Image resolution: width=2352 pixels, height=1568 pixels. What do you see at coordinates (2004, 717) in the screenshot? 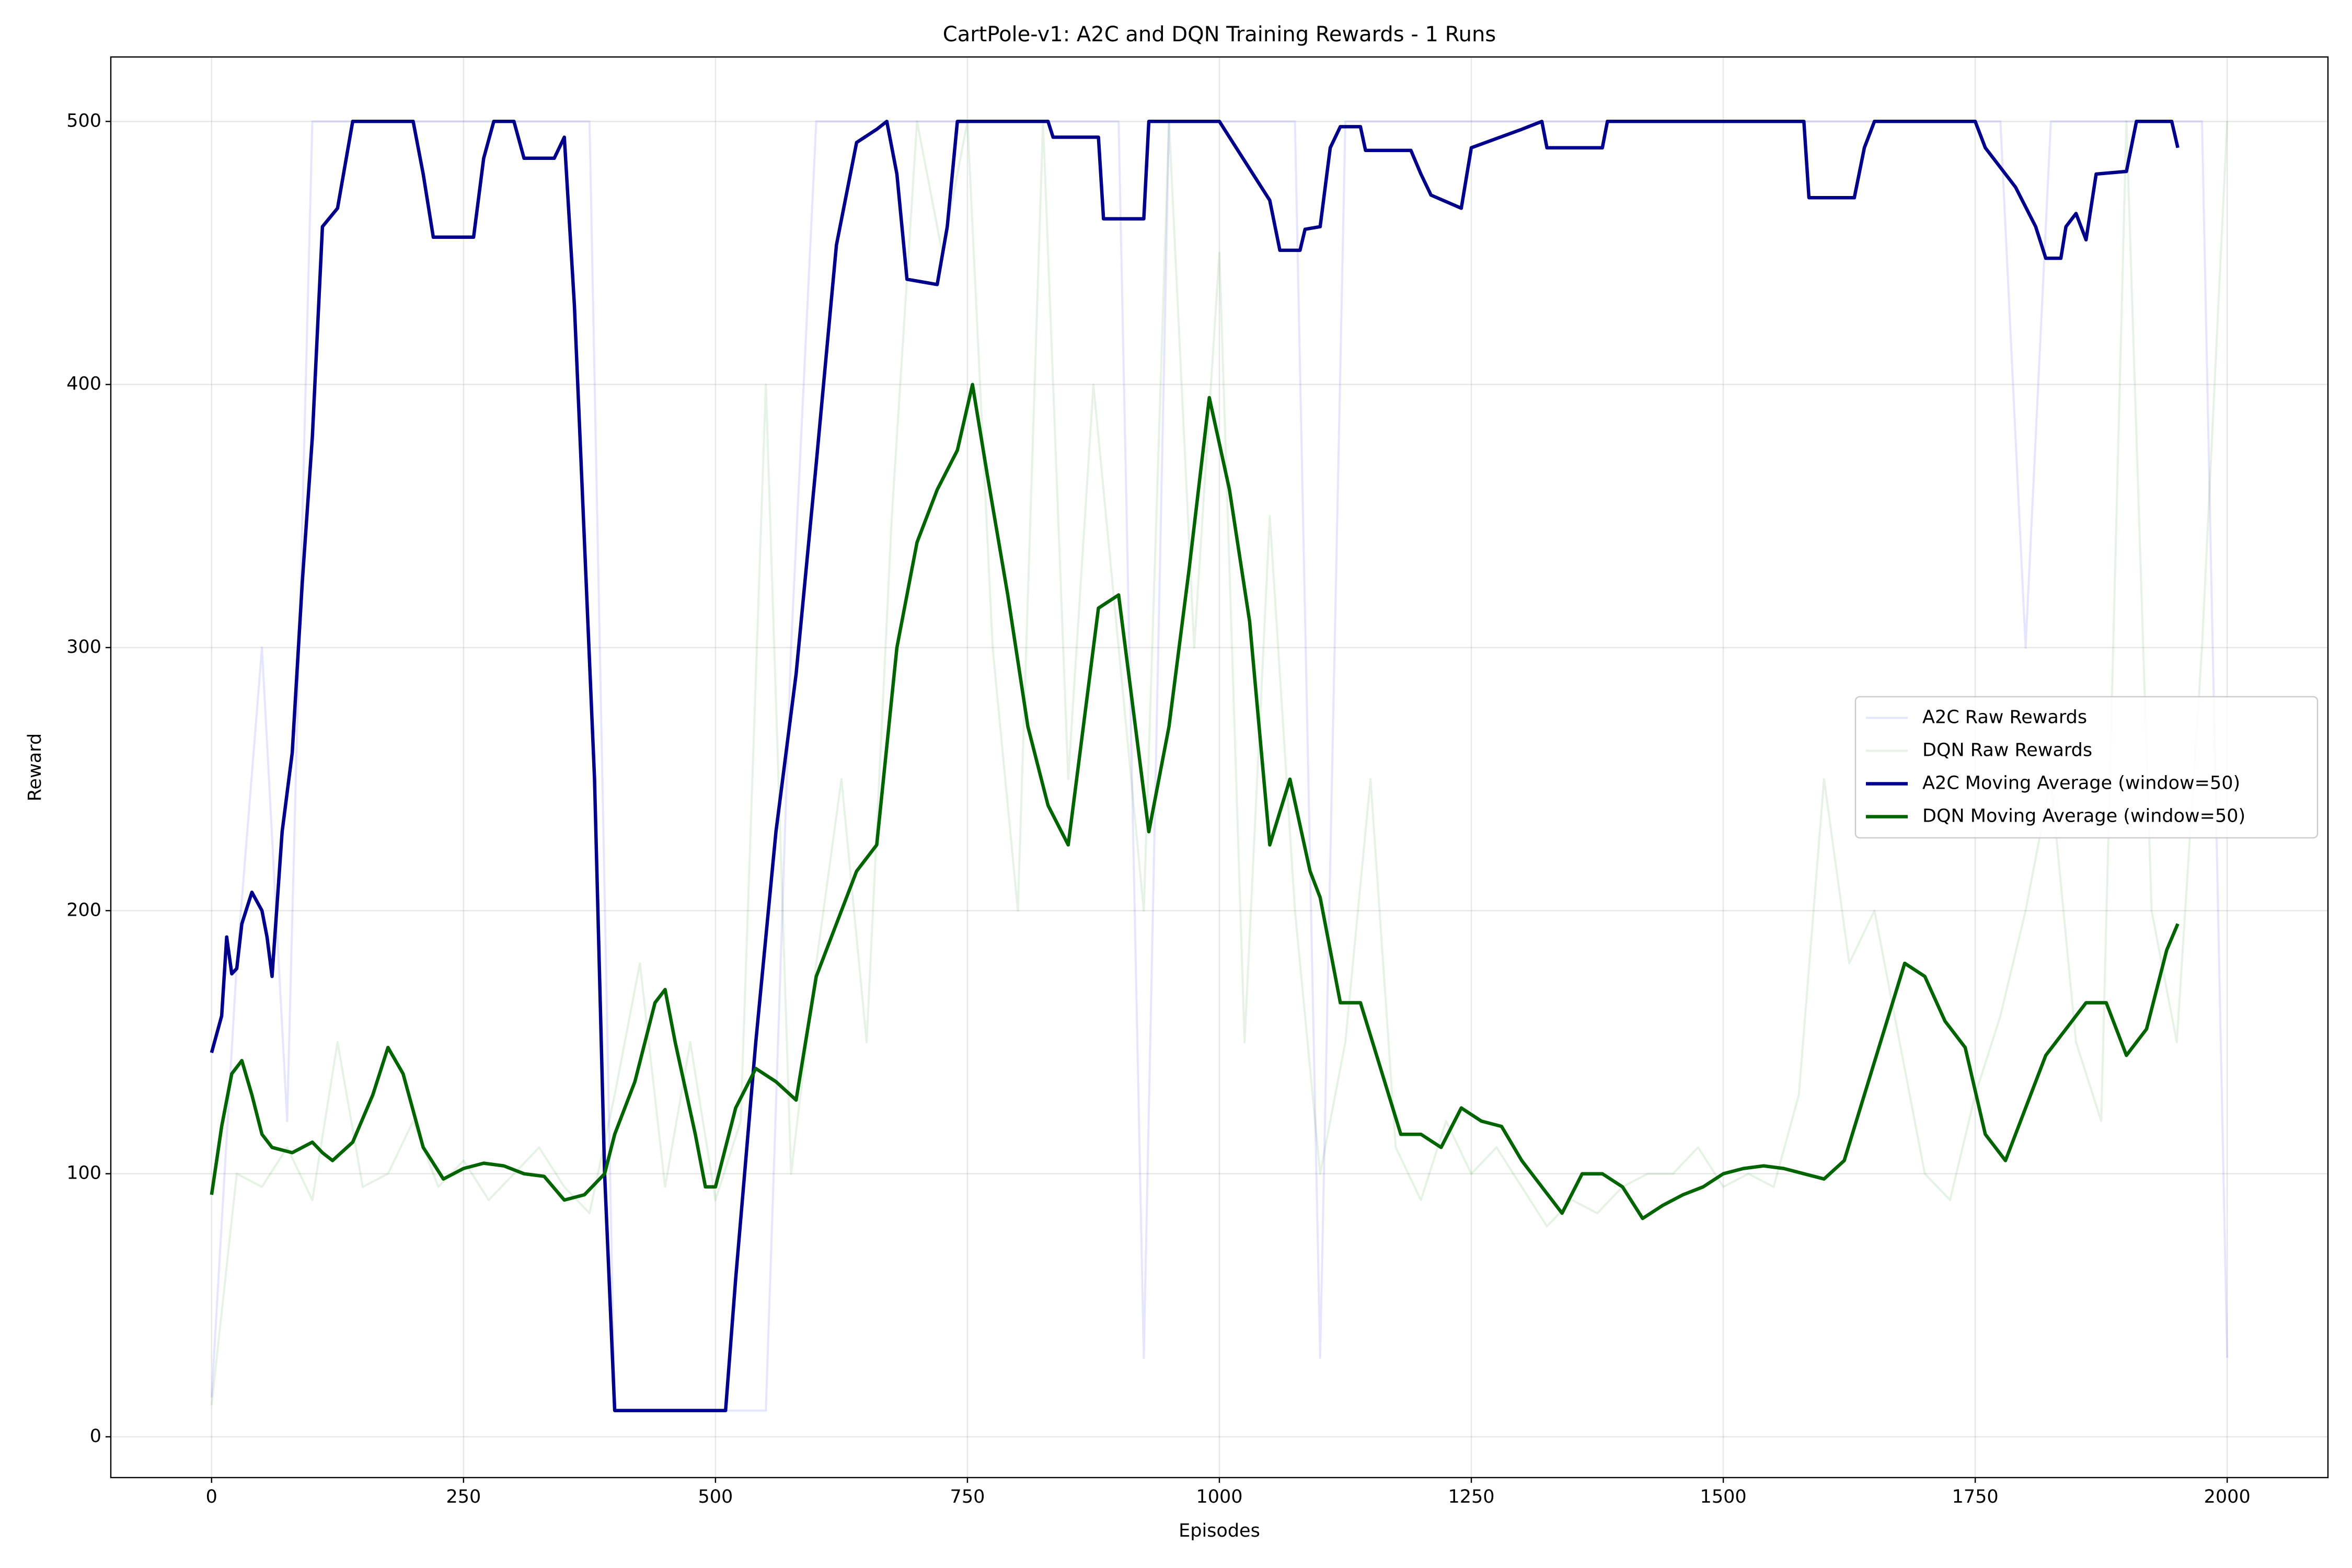
I see `legend-label: A2C Raw Rewards` at bounding box center [2004, 717].